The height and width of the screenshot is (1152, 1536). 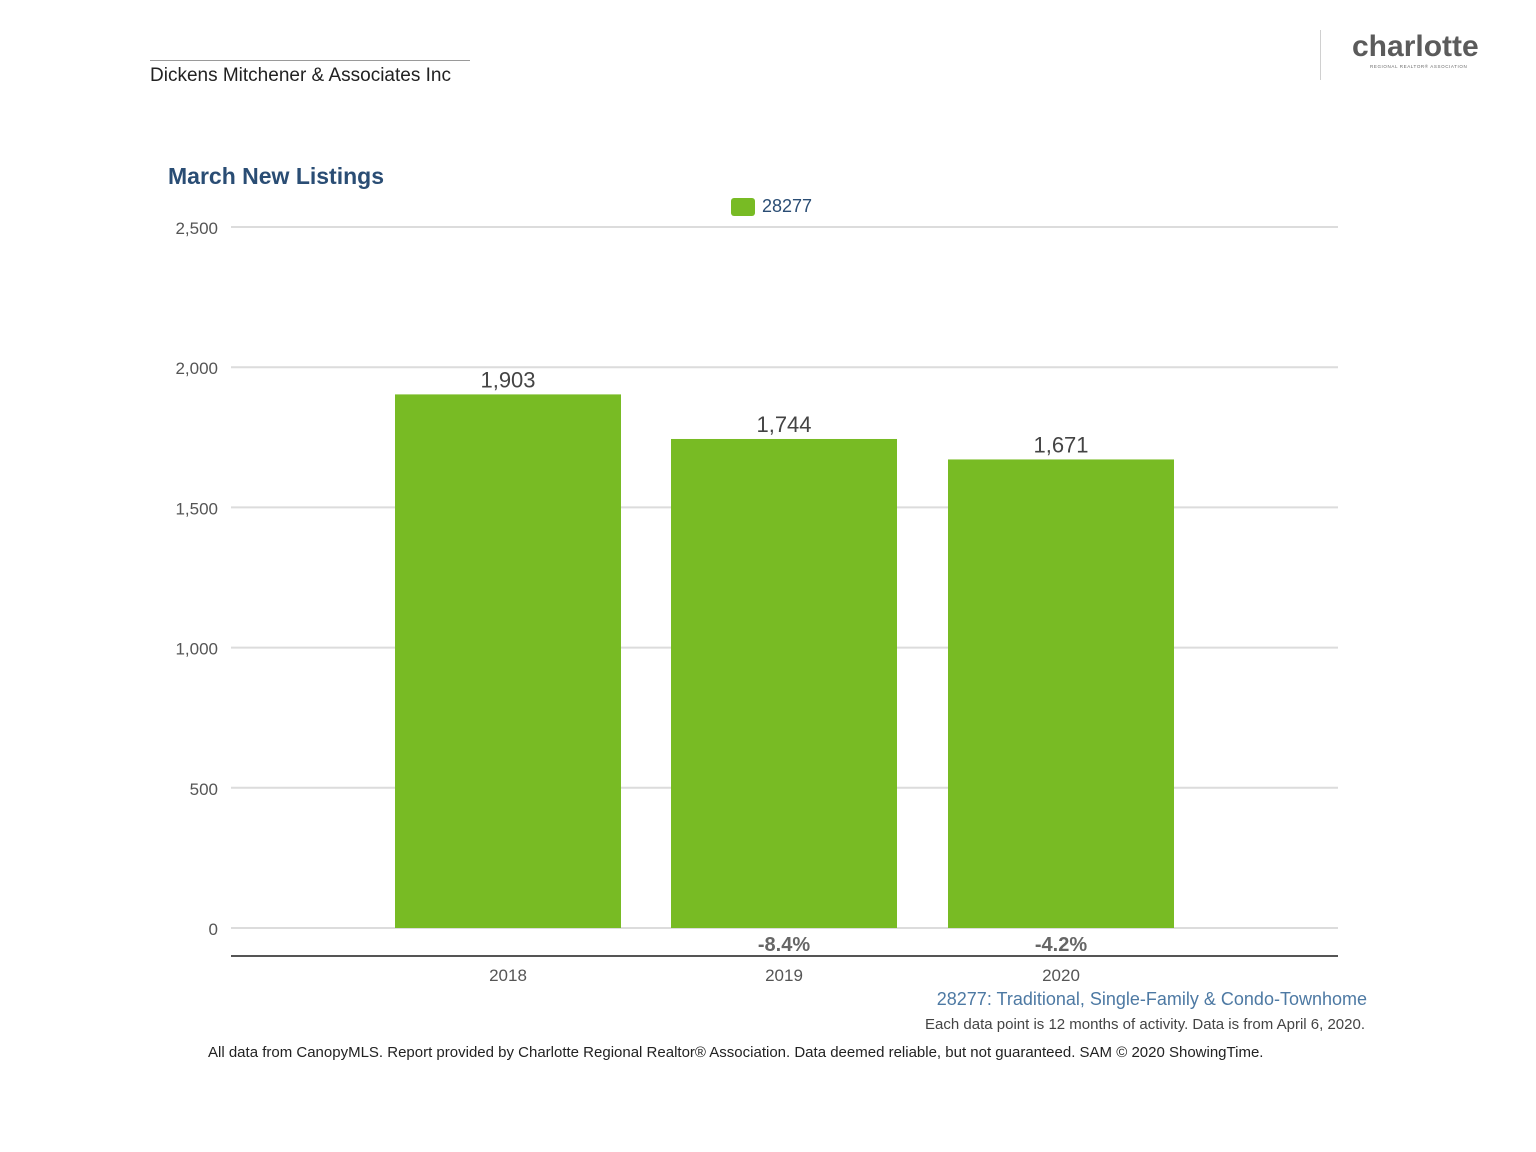 I want to click on y-tick-label: 2,000, so click(x=196, y=368).